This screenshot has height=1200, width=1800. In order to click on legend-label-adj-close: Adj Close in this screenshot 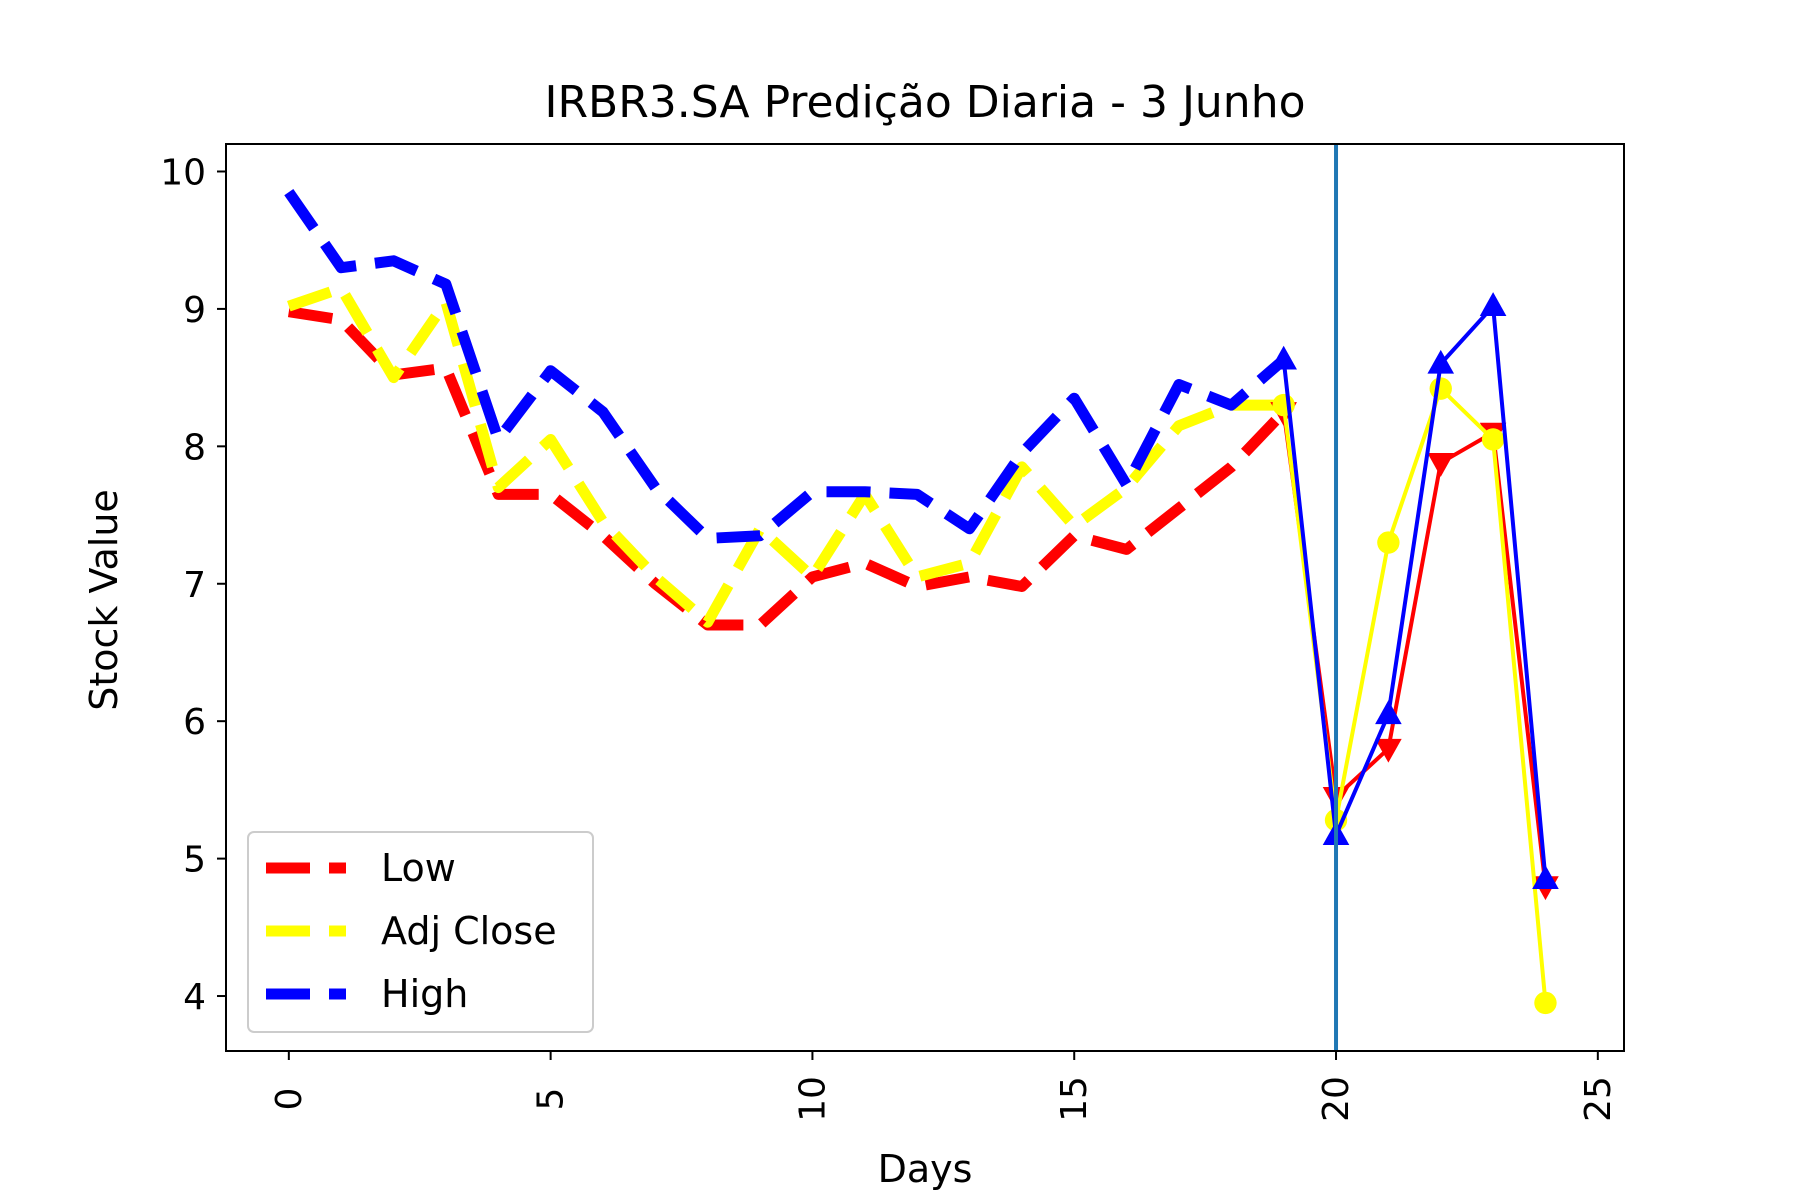, I will do `click(469, 931)`.